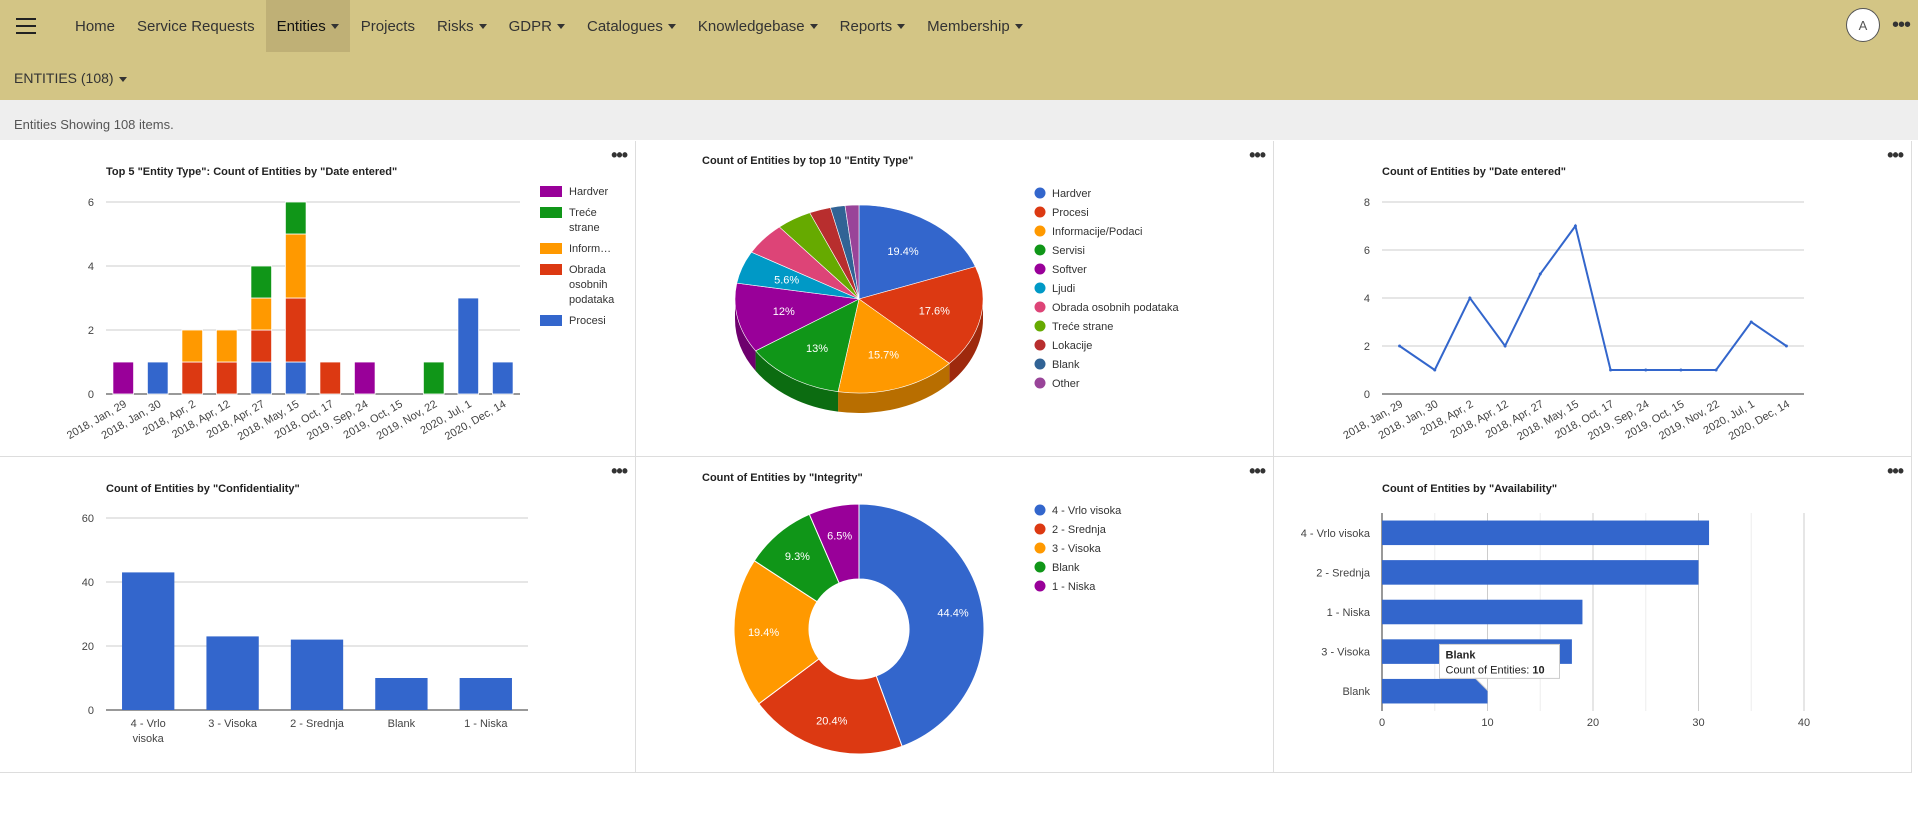  Describe the element at coordinates (902, 252) in the screenshot. I see `pie-slice-label: 19.4%` at that location.